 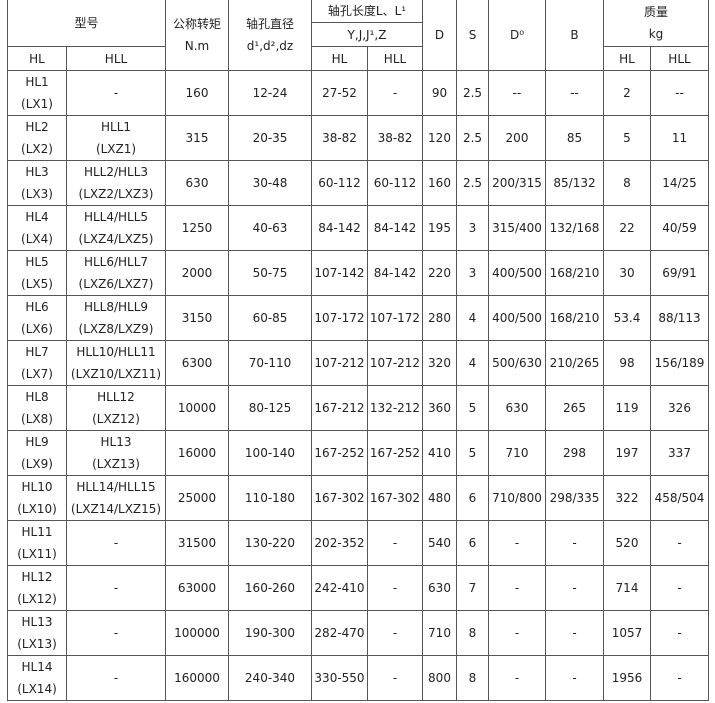 What do you see at coordinates (627, 318) in the screenshot?
I see `cell-text: 53.4` at bounding box center [627, 318].